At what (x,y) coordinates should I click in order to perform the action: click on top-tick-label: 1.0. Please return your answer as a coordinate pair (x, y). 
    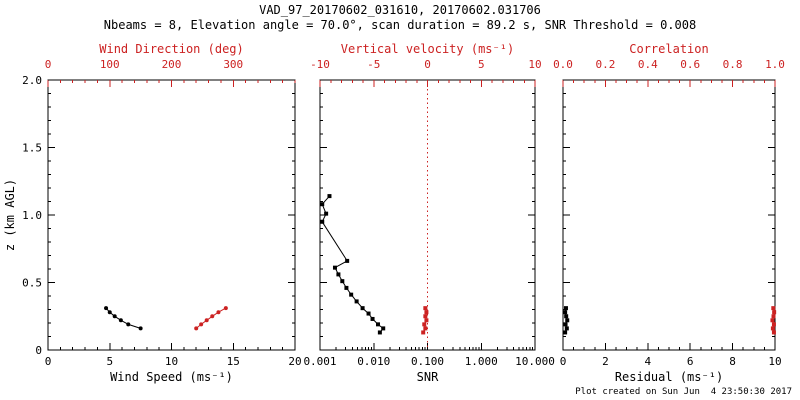
    Looking at the image, I should click on (775, 64).